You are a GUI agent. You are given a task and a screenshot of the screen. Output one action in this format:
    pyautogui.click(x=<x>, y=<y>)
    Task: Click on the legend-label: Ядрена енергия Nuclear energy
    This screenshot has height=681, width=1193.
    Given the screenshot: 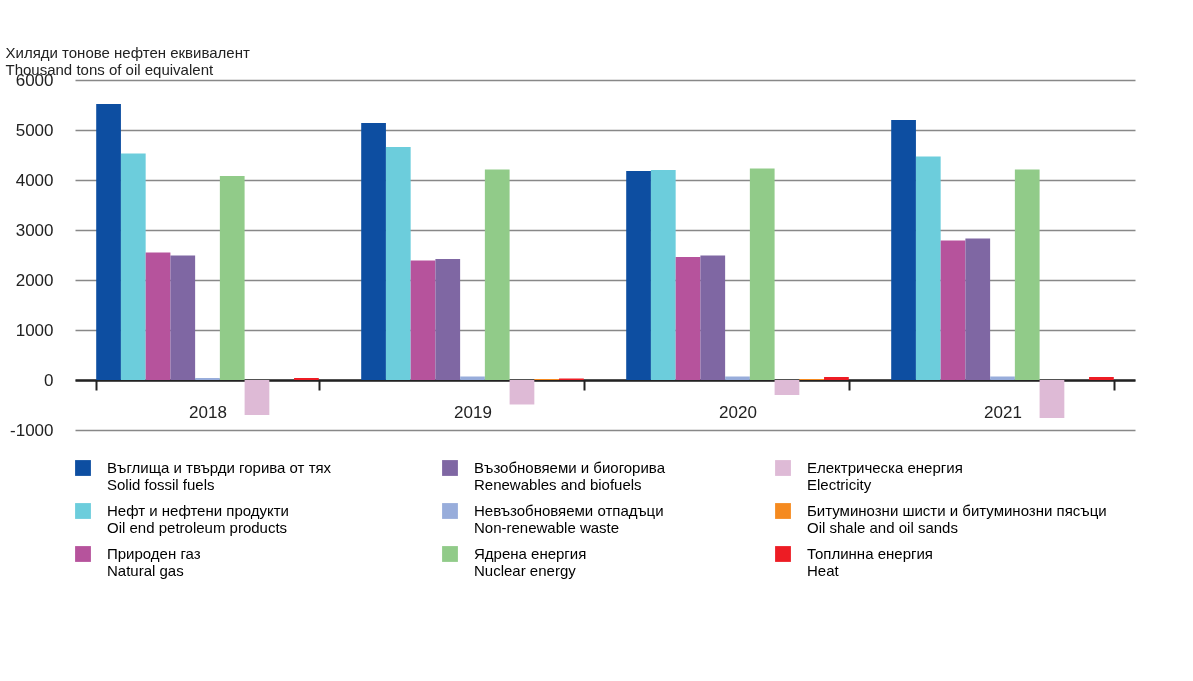 What is the action you would take?
    pyautogui.click(x=530, y=562)
    